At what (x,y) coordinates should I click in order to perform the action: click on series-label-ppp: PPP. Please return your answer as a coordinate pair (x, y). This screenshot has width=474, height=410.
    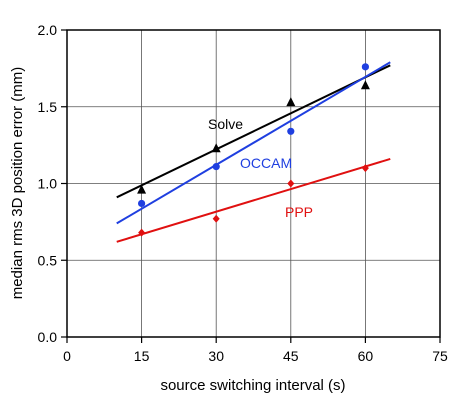
    Looking at the image, I should click on (299, 212).